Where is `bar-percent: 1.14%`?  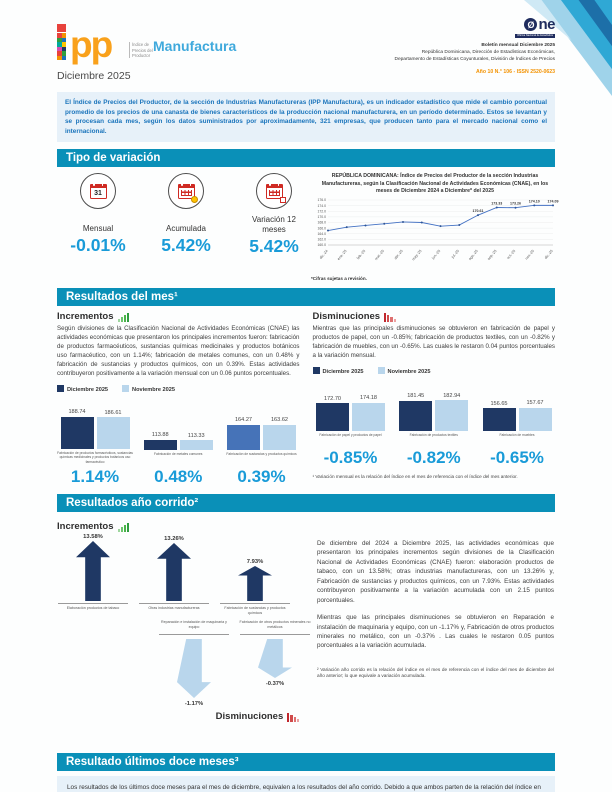 bar-percent: 1.14% is located at coordinates (95, 477).